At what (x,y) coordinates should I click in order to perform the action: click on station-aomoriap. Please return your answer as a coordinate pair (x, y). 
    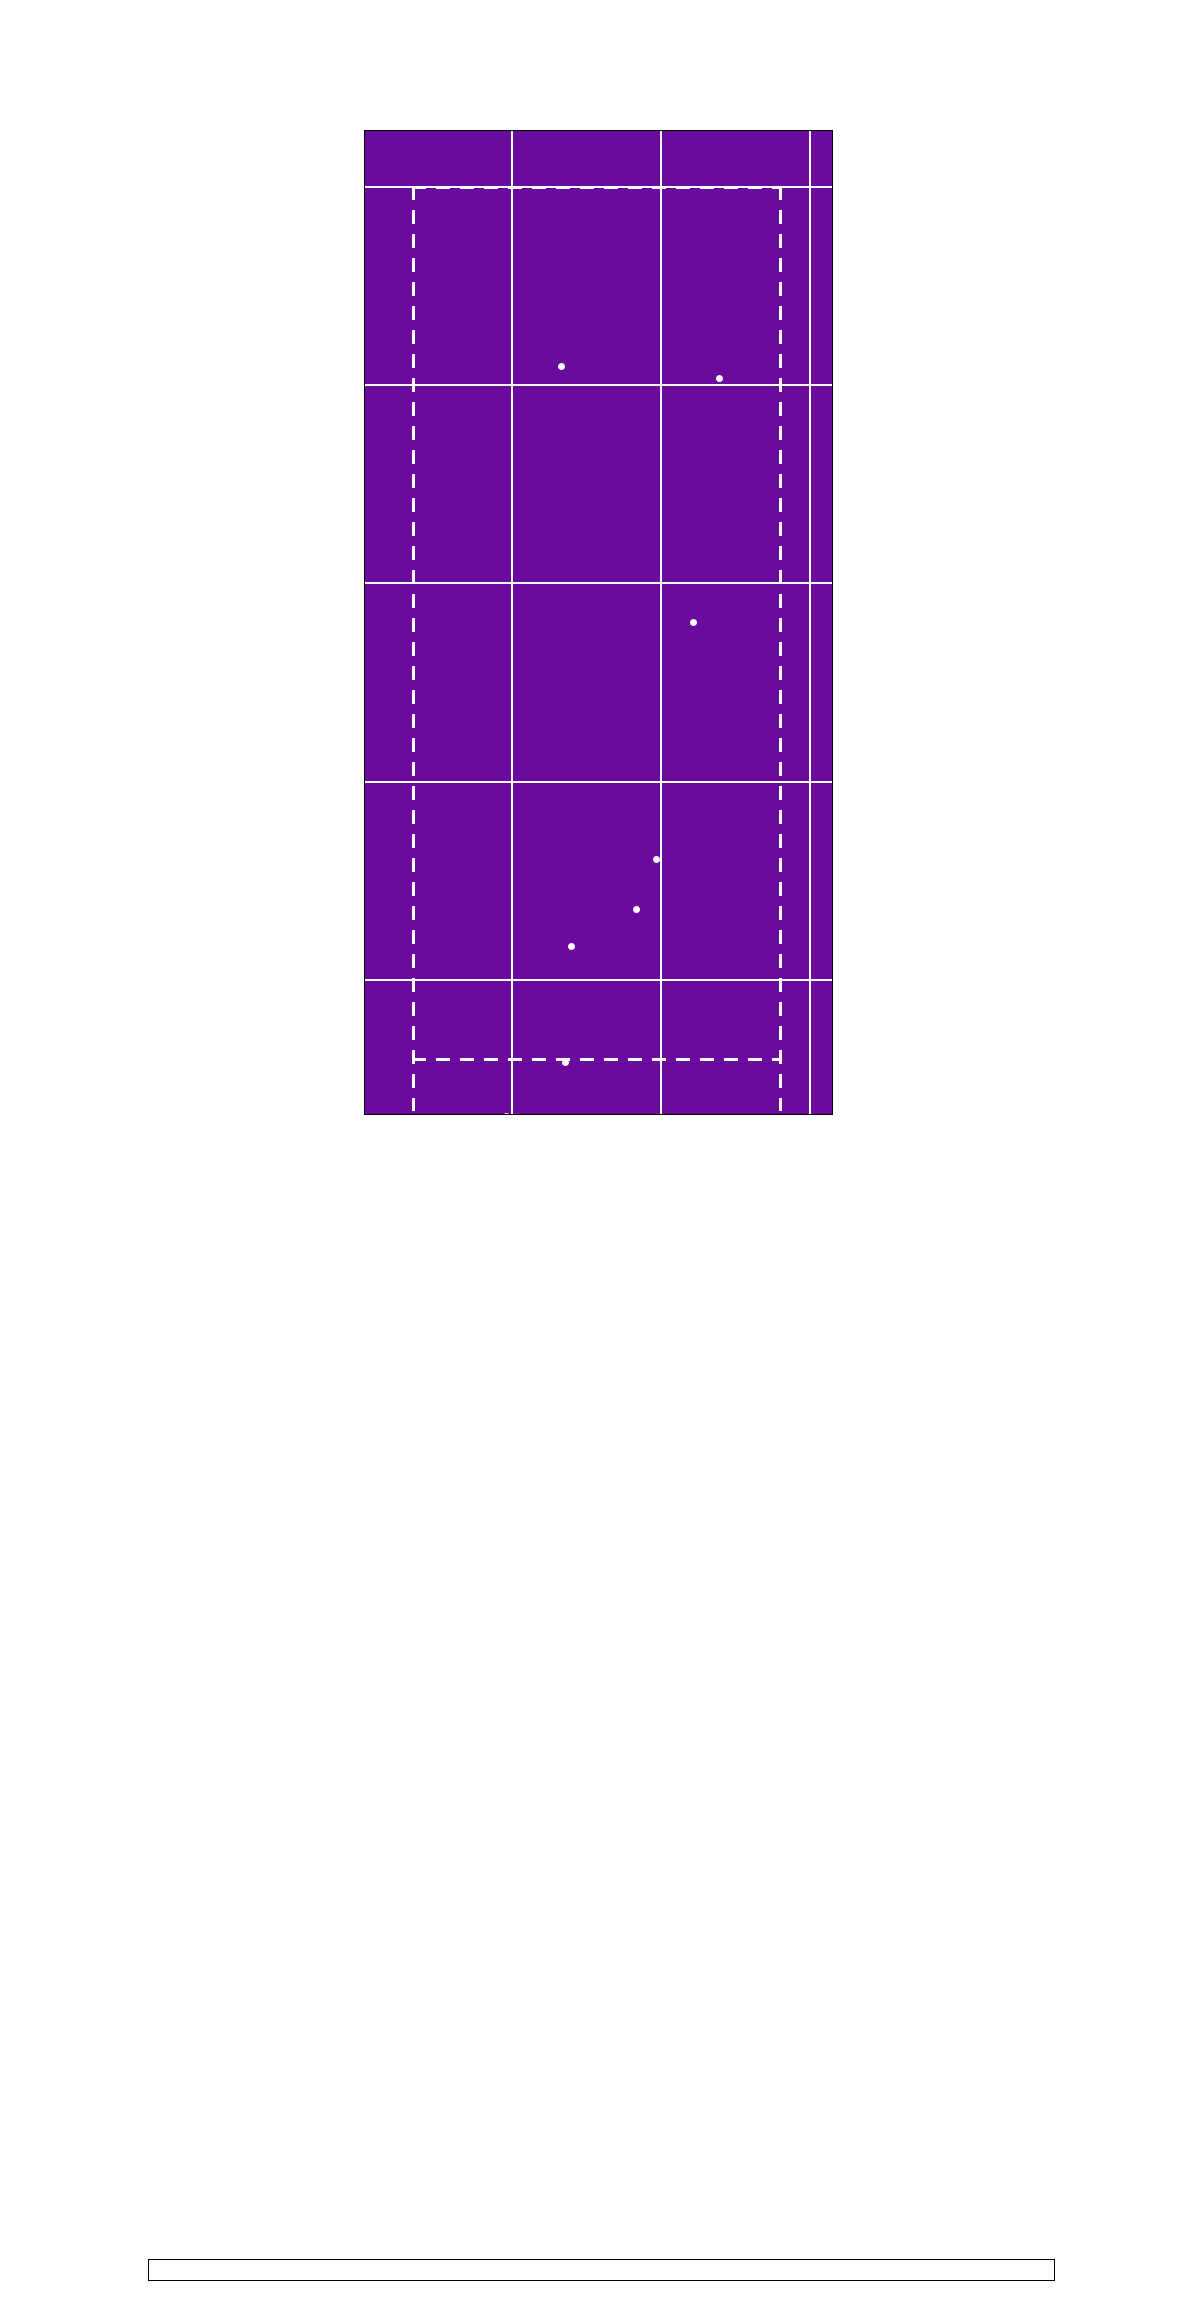
    Looking at the image, I should click on (559, 366).